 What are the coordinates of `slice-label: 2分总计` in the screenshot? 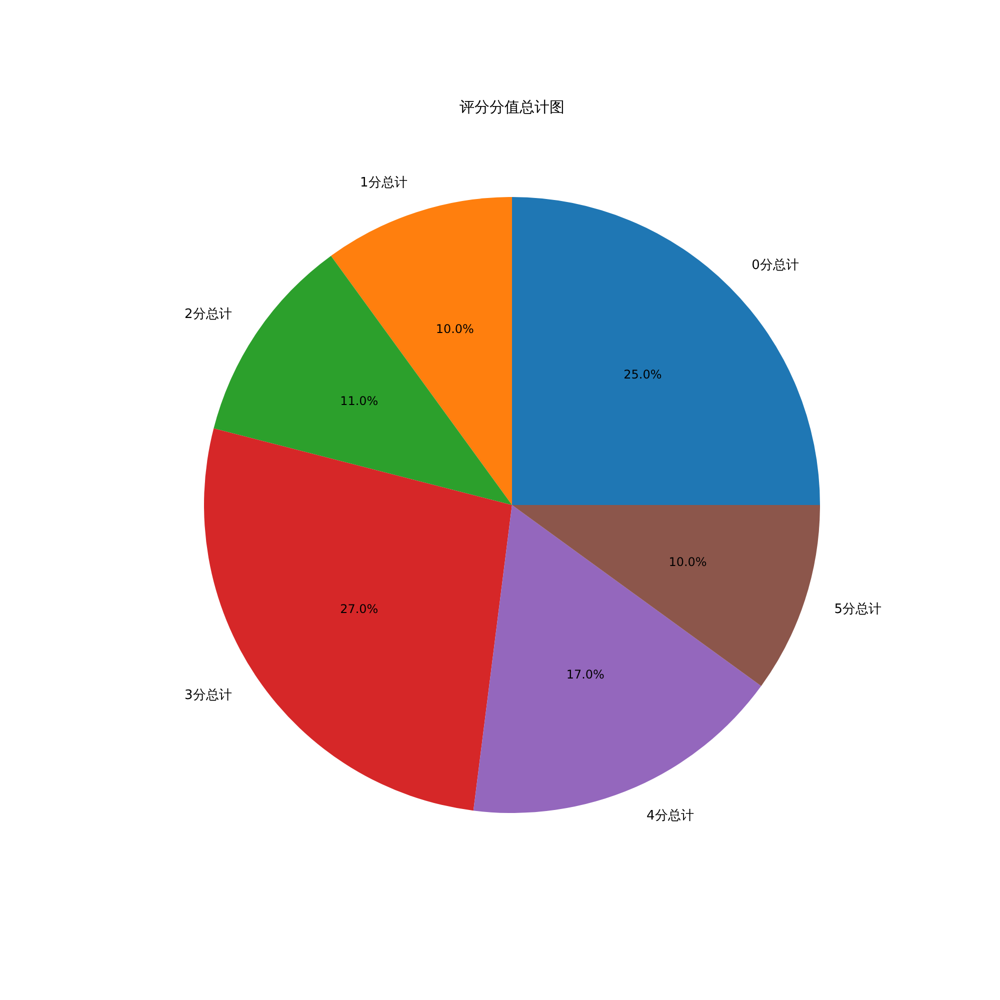 It's located at (208, 314).